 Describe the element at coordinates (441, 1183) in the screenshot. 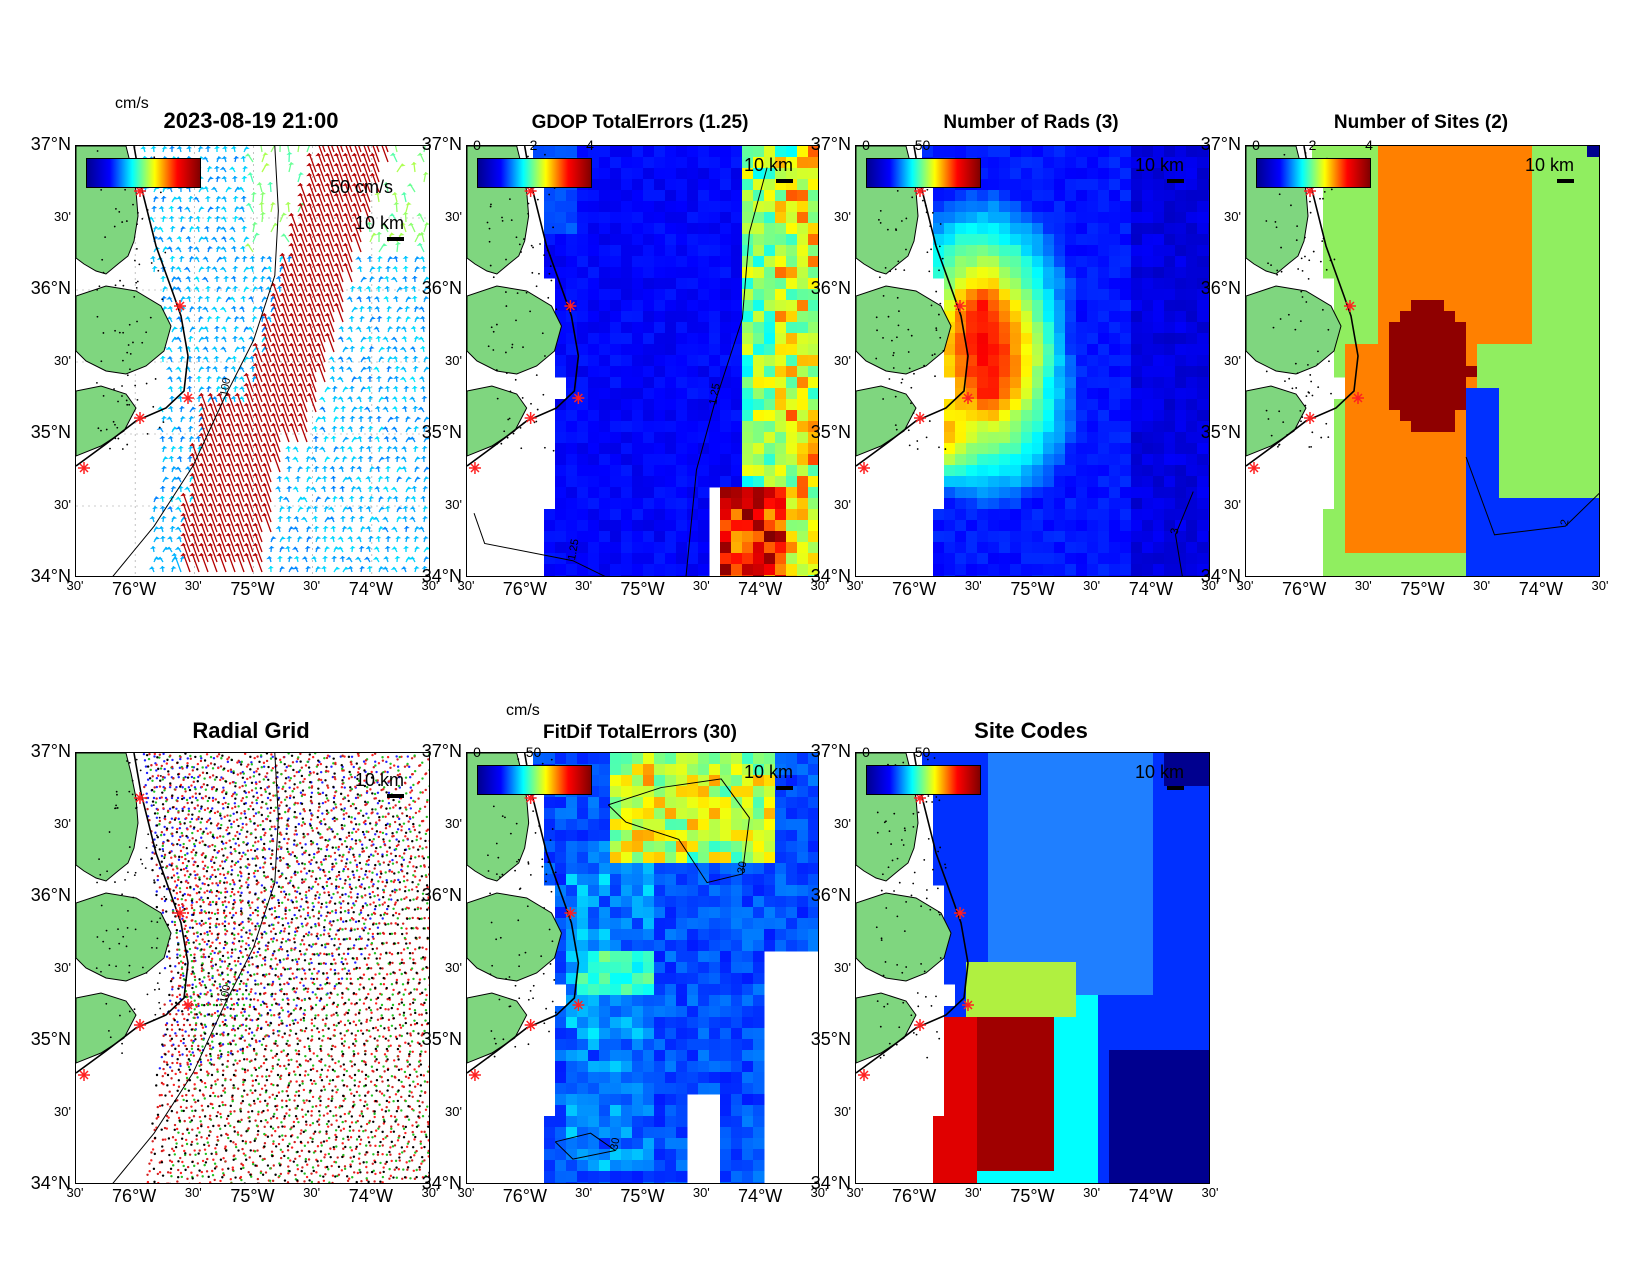

I see `latitude-label: 34°N` at that location.